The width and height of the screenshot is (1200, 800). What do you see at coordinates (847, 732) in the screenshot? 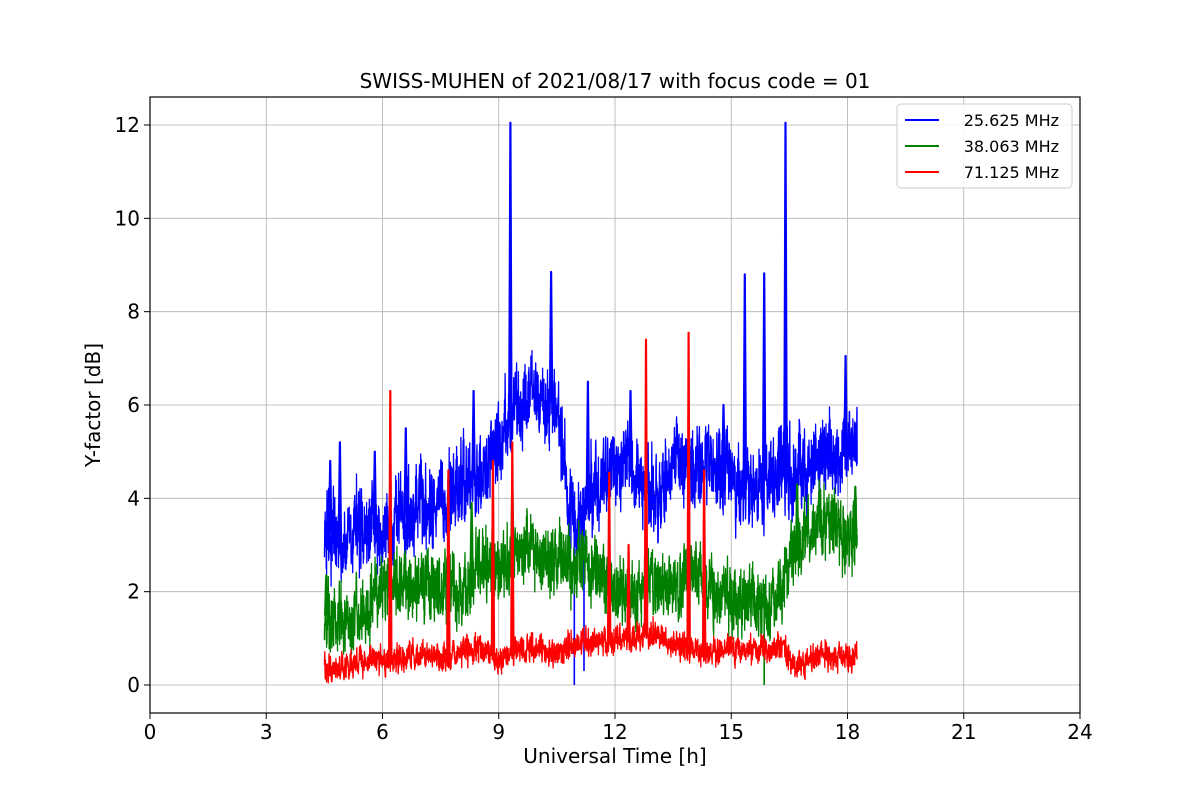
I see `x-tick-label: 18` at bounding box center [847, 732].